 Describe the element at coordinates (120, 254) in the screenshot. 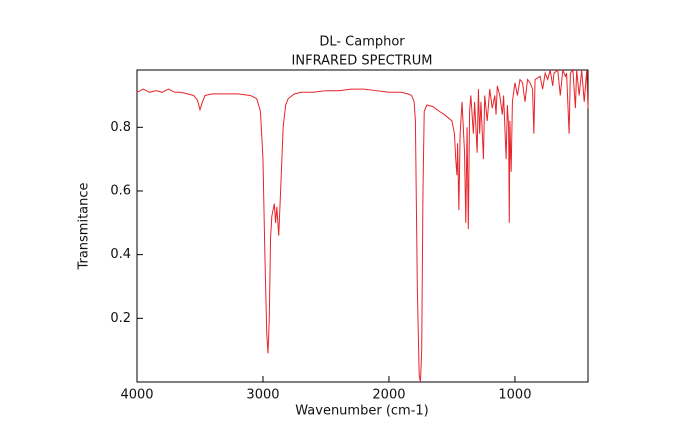

I see `y-tick-label: 0.4` at that location.